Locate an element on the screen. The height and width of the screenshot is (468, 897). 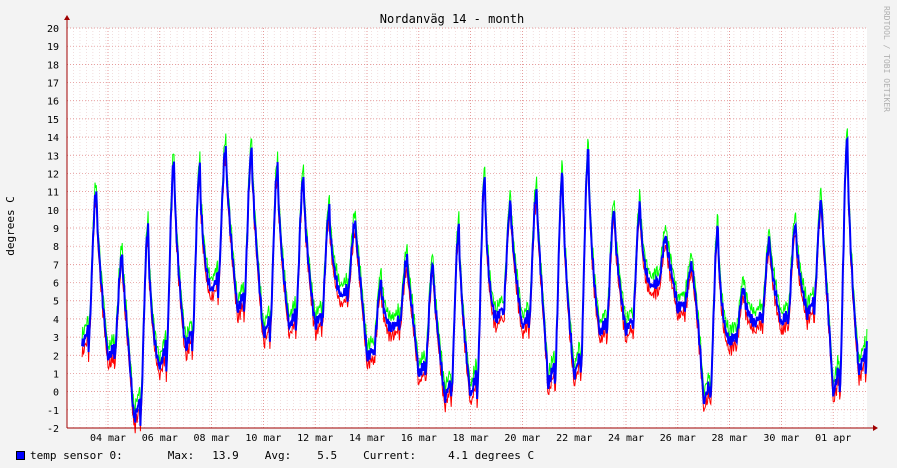
x-tick-label: 01 apr is located at coordinates (833, 438).